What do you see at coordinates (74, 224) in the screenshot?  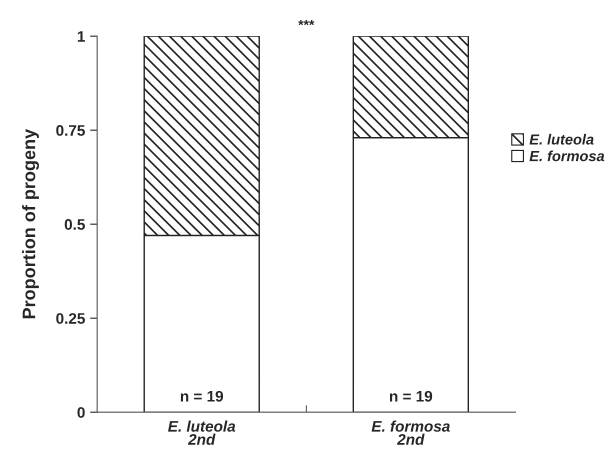 I see `y-tick-label: 0.5` at bounding box center [74, 224].